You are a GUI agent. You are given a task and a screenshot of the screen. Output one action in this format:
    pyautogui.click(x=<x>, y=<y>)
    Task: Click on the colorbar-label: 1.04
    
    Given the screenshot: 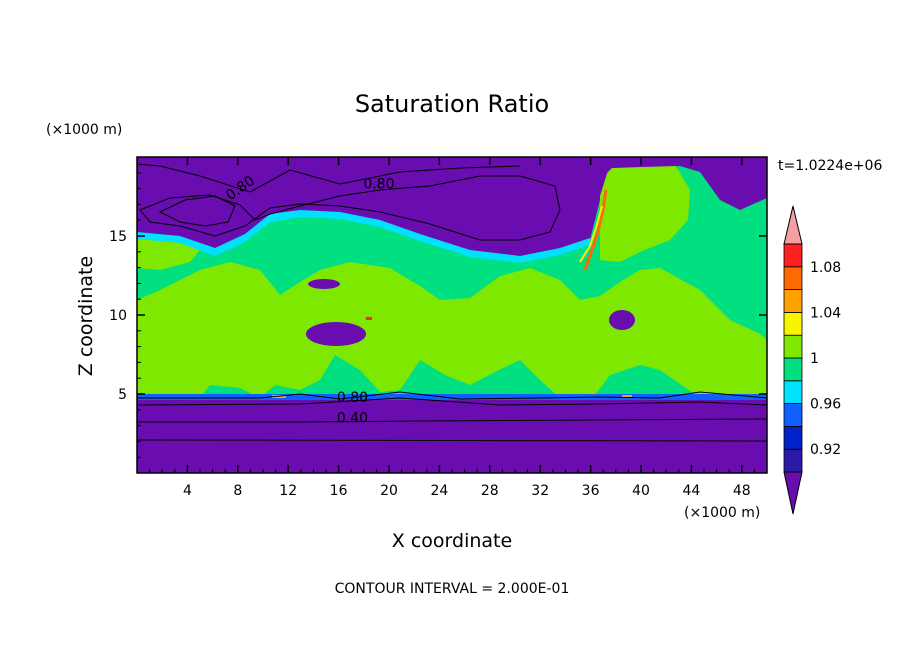 What is the action you would take?
    pyautogui.click(x=825, y=313)
    